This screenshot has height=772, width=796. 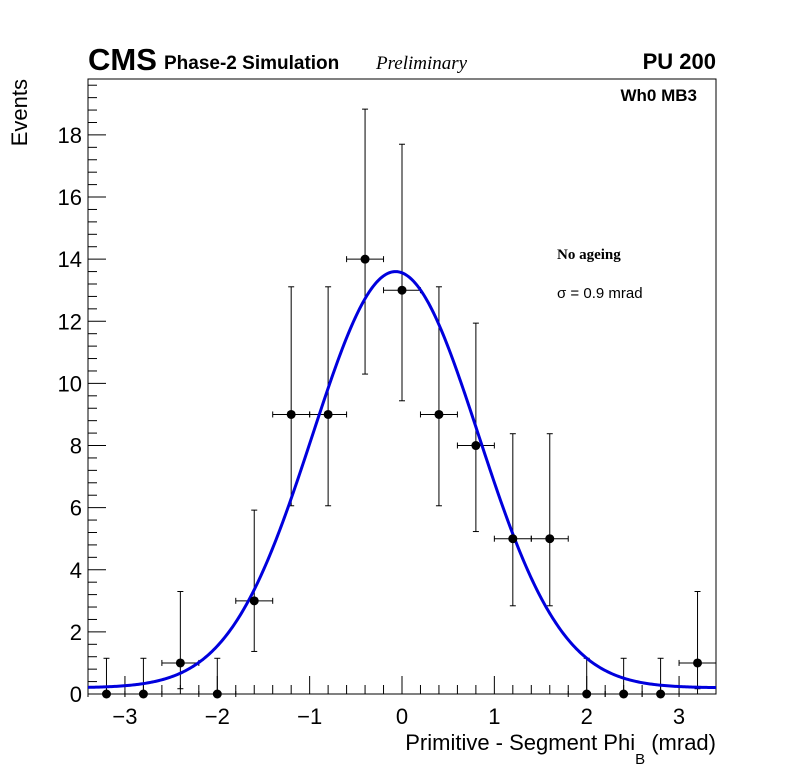 What do you see at coordinates (679, 61) in the screenshot?
I see `pileup-label: PU 200` at bounding box center [679, 61].